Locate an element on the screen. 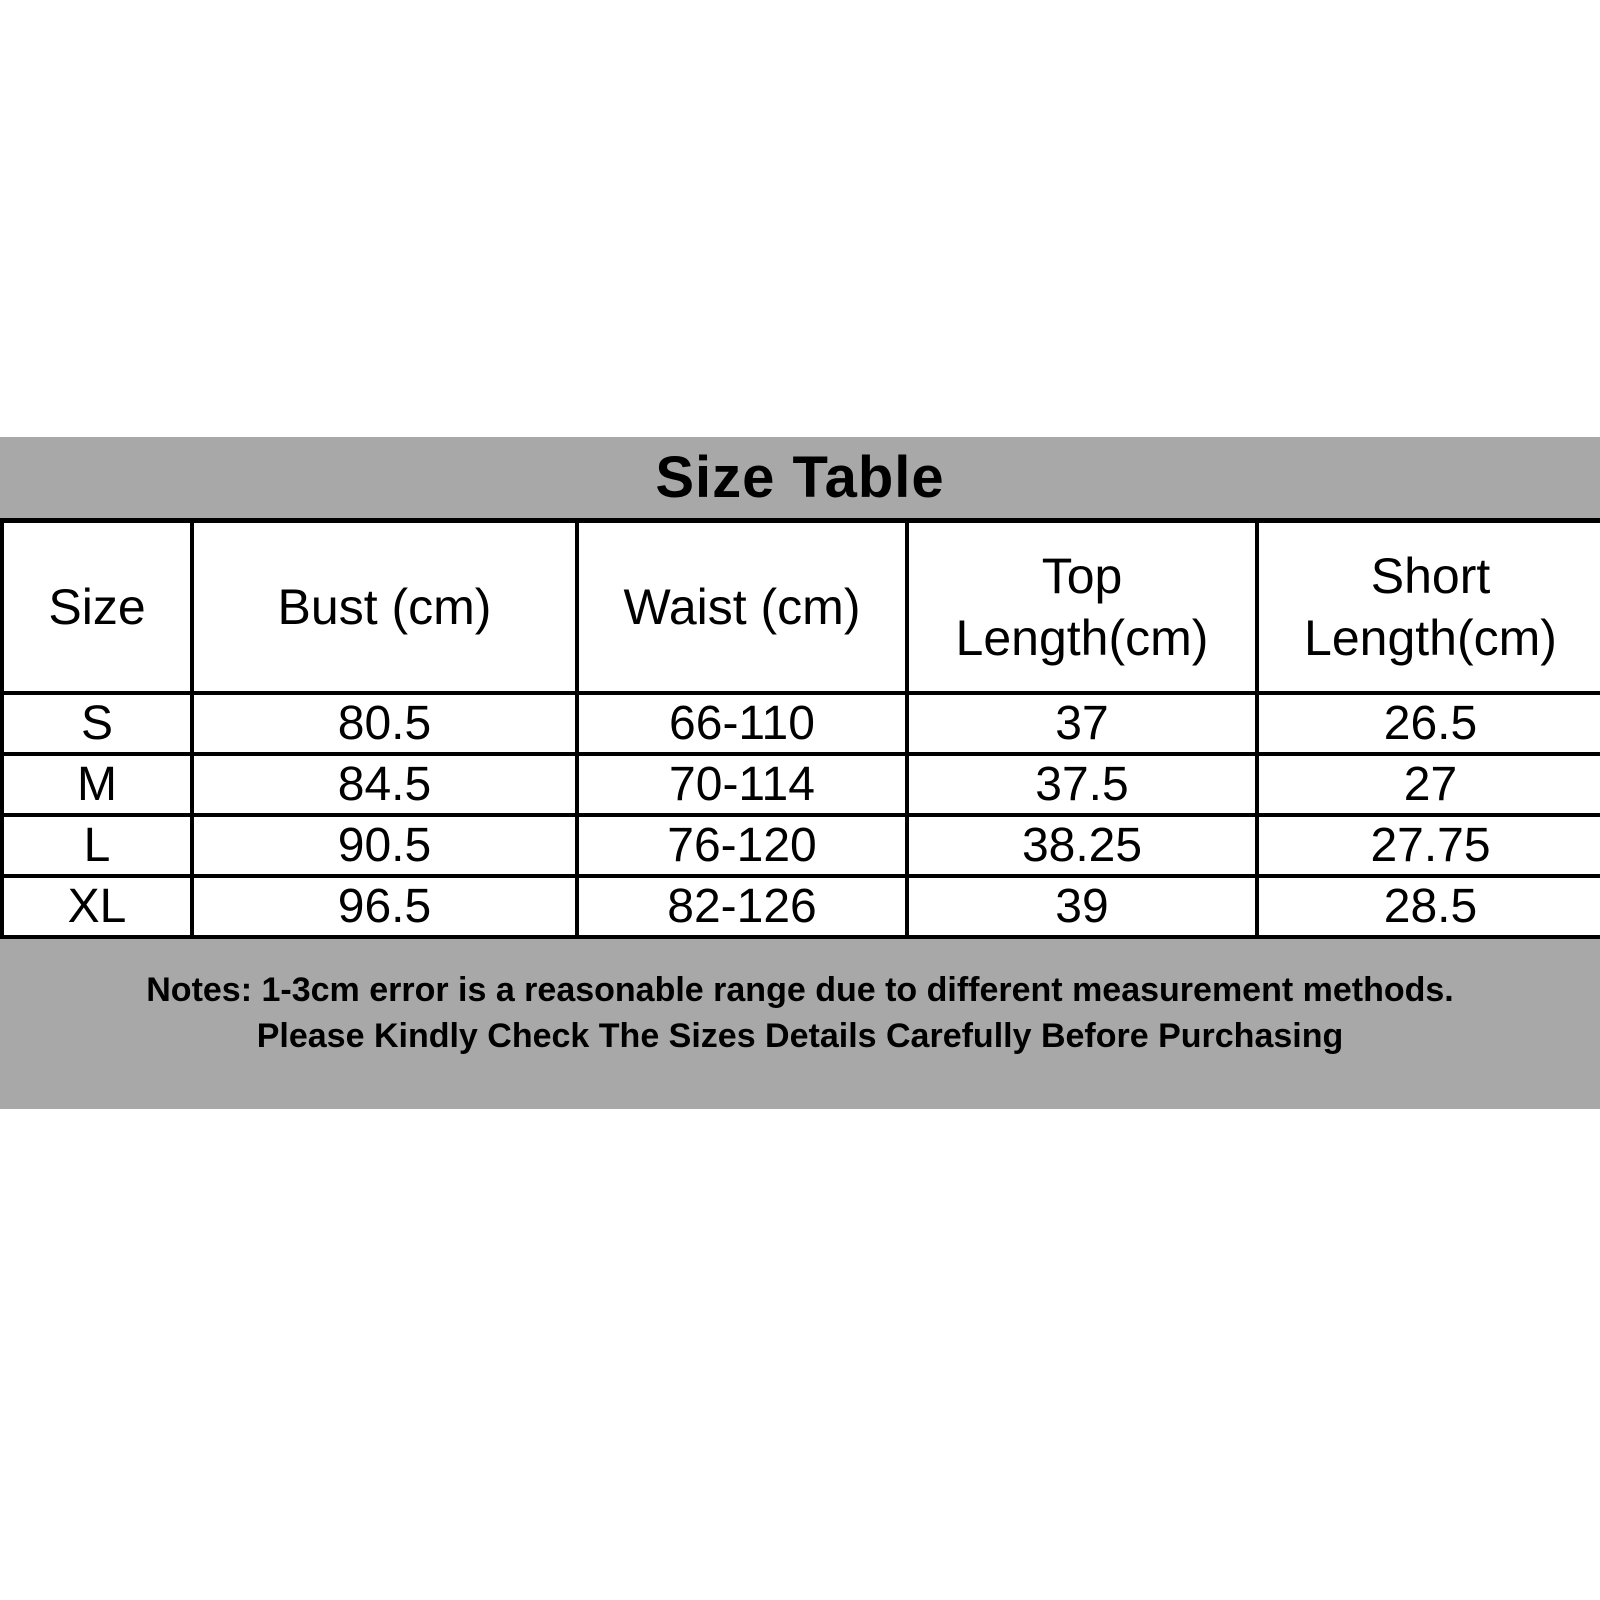 This screenshot has width=1600, height=1600. bust-cell: 80.5 is located at coordinates (384, 724).